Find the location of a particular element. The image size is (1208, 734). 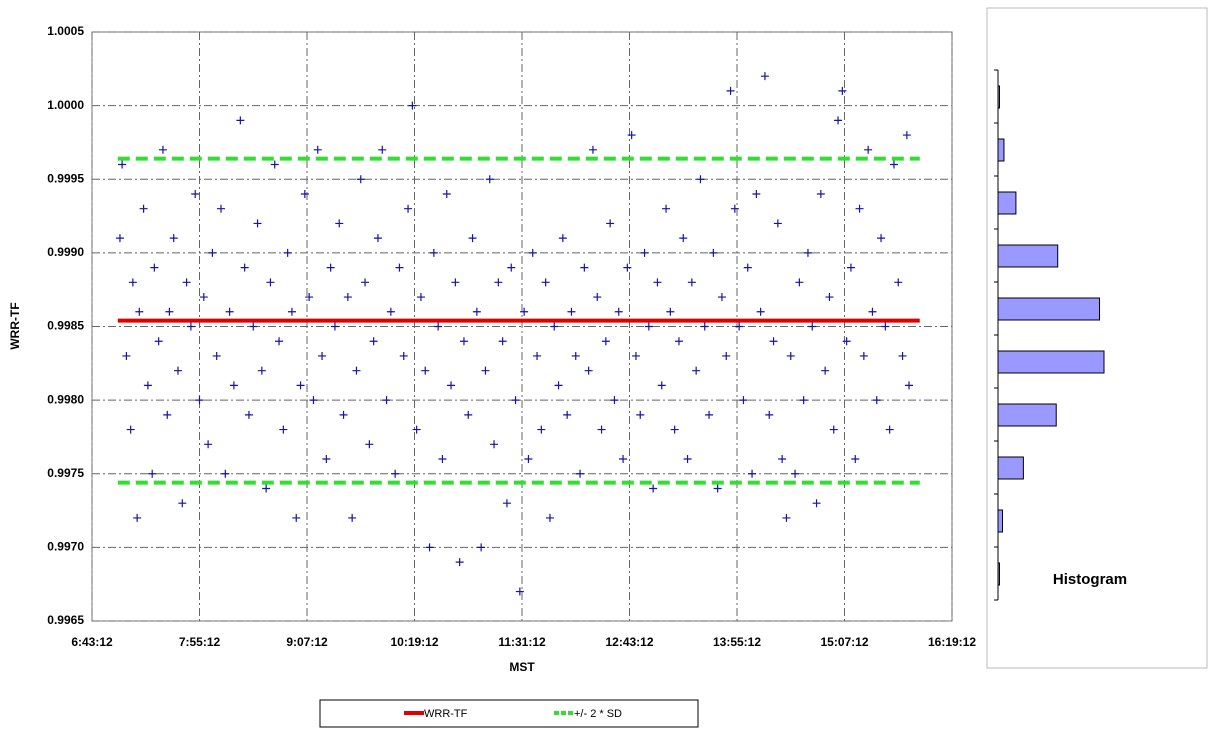

y-axis-title: WRR-TF is located at coordinates (15, 325).